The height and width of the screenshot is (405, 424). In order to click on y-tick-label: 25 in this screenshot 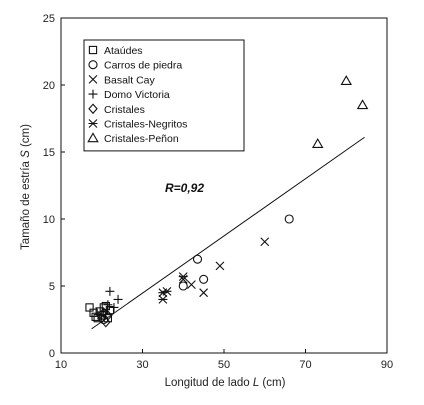, I will do `click(49, 19)`.